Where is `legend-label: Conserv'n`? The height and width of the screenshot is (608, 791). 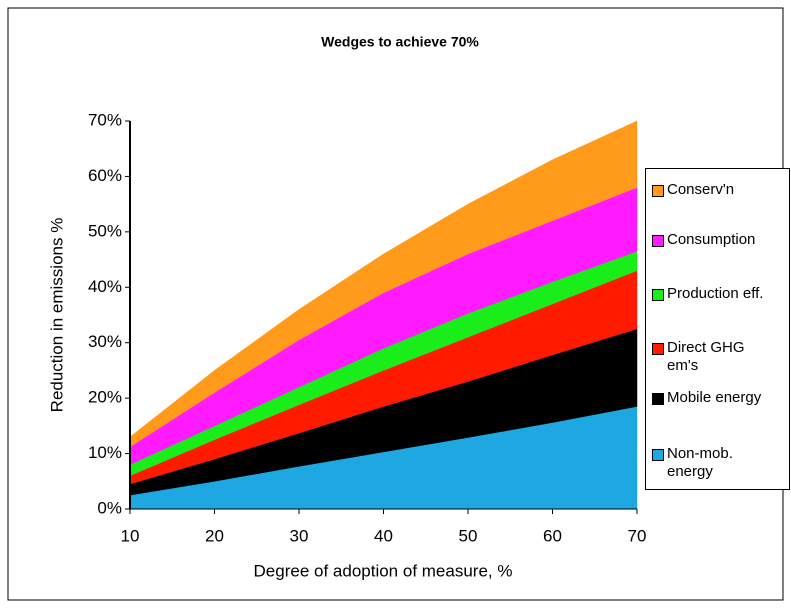 legend-label: Conserv'n is located at coordinates (701, 189).